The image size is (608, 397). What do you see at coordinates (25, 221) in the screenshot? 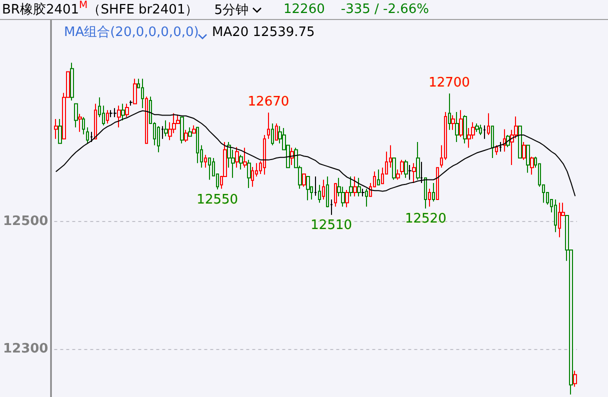
I see `y-tick-label: 12500` at bounding box center [25, 221].